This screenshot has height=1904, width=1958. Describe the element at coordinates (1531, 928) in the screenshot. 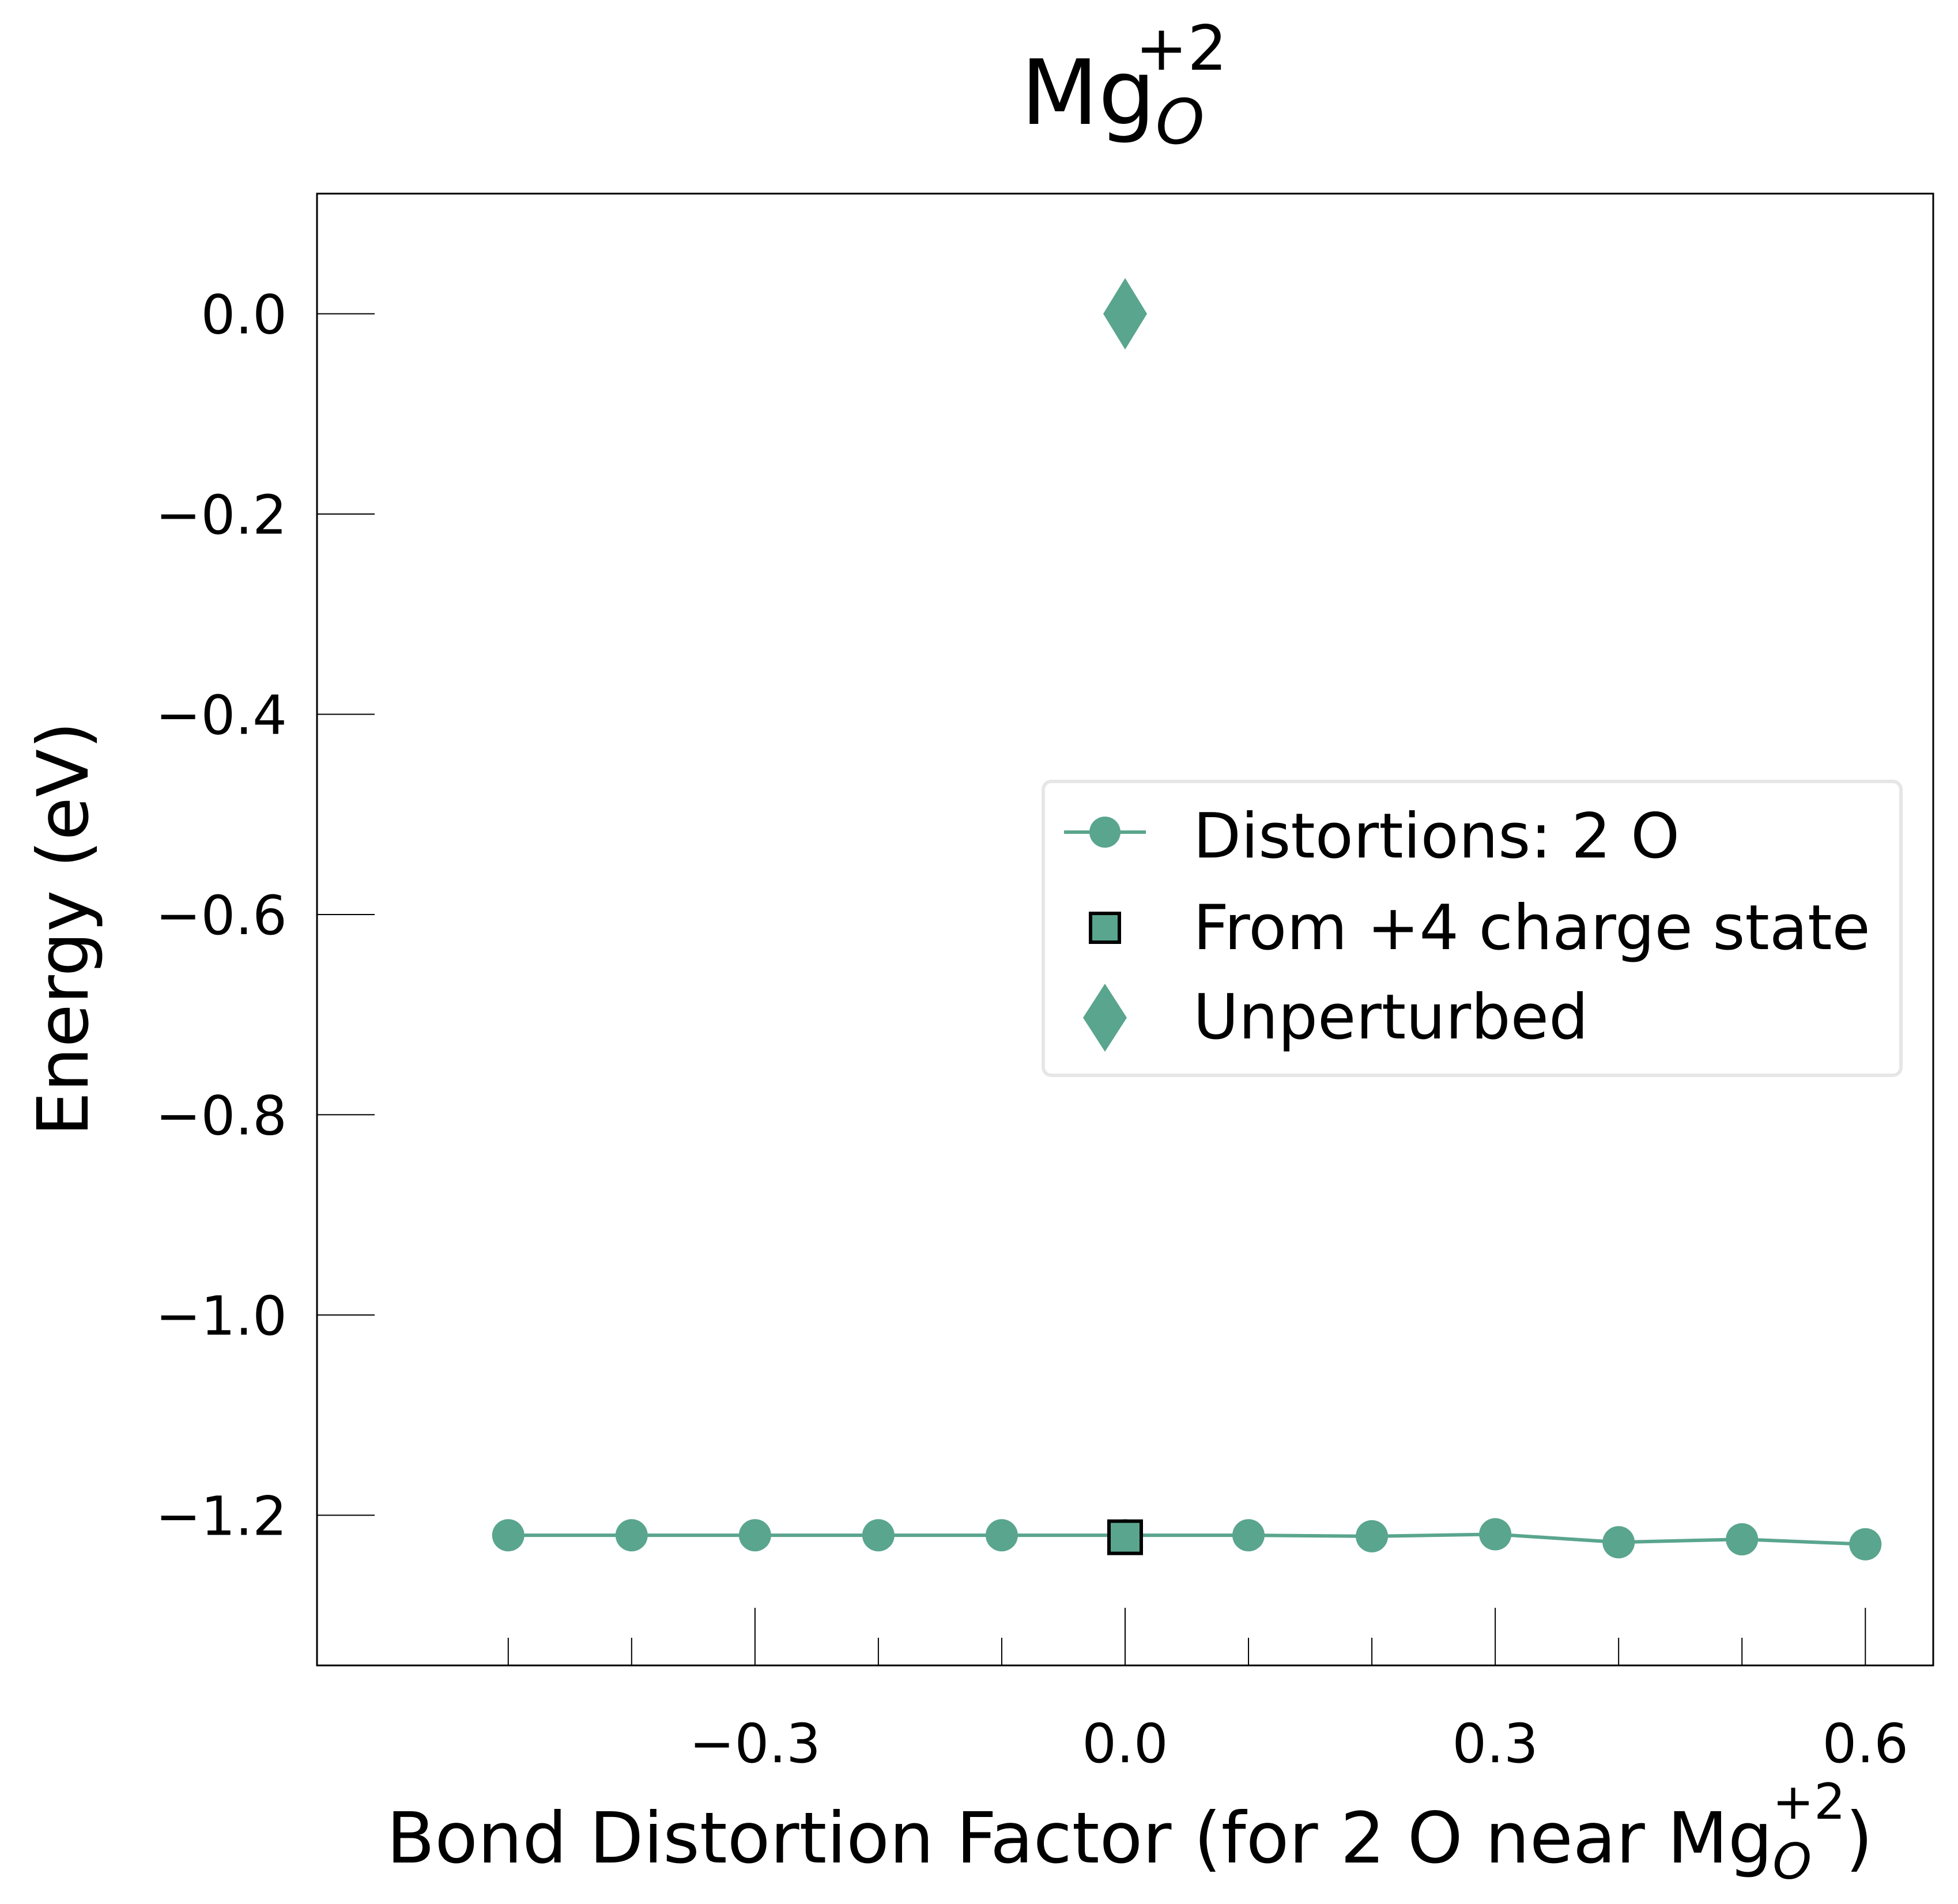

I see `legend-label-charge-state: From +4 charge state` at that location.